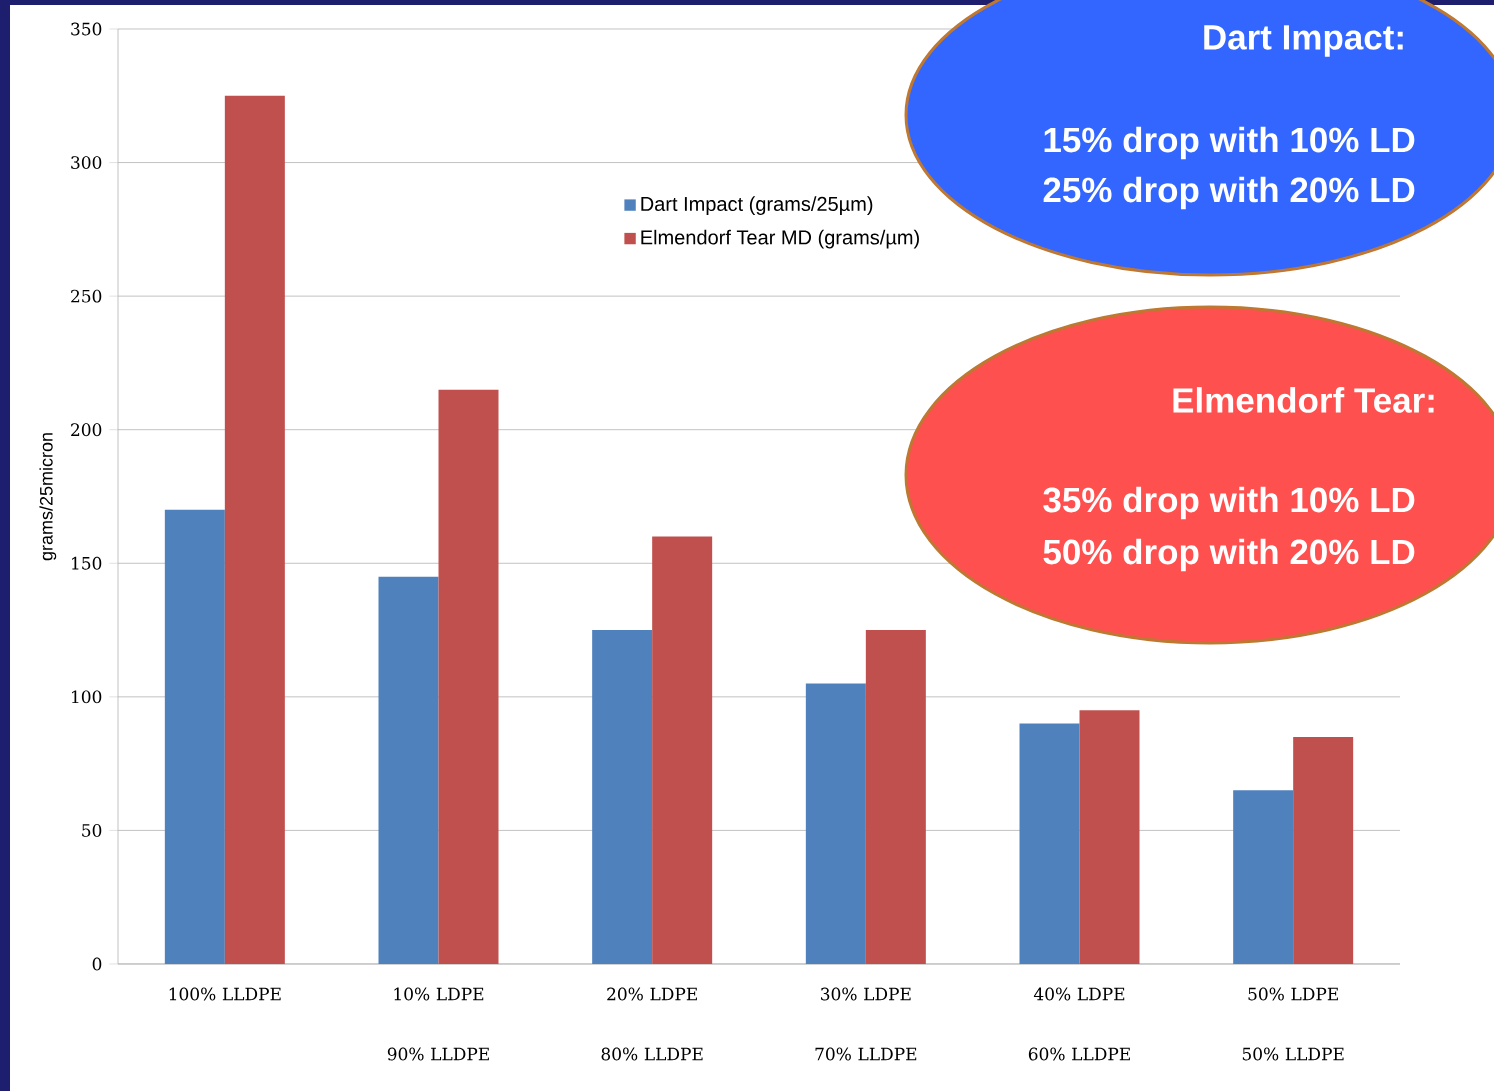  What do you see at coordinates (97, 964) in the screenshot?
I see `y-tick-label: 0` at bounding box center [97, 964].